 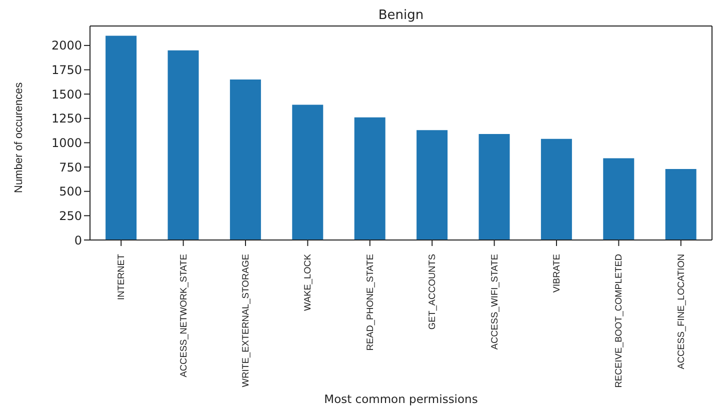 I want to click on y-tick-label: 0, so click(x=78, y=240).